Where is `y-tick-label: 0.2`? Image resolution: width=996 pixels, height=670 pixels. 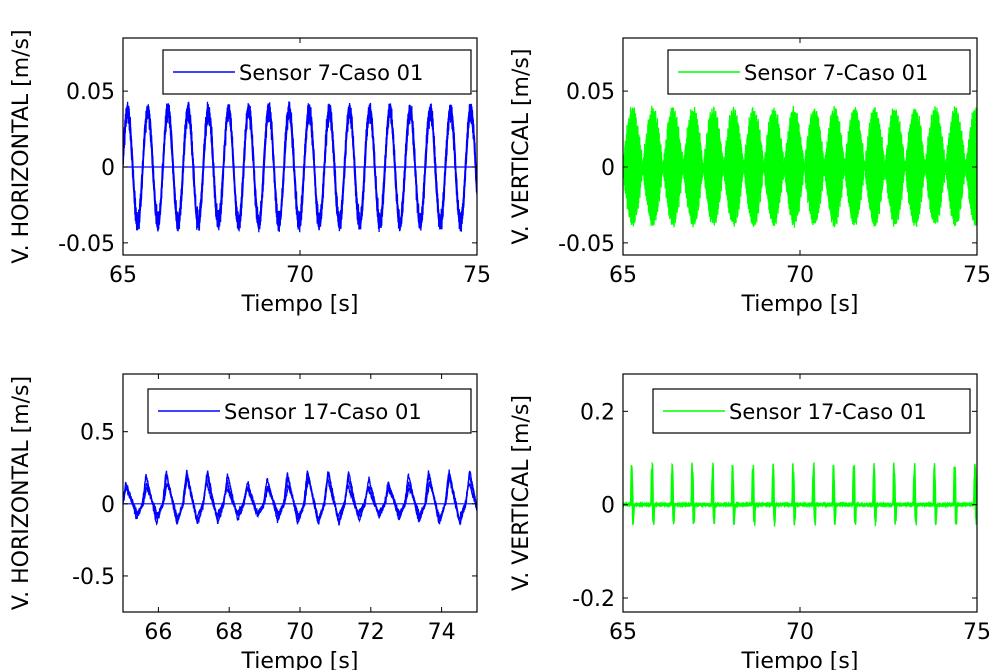 y-tick-label: 0.2 is located at coordinates (597, 412).